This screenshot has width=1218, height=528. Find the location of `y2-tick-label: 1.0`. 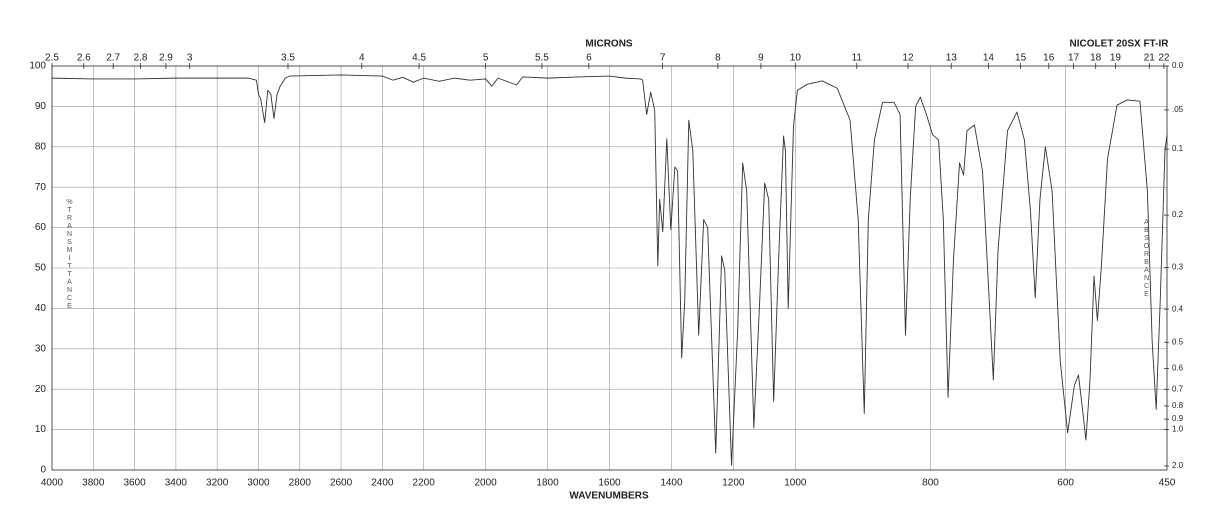

y2-tick-label: 1.0 is located at coordinates (1178, 429).